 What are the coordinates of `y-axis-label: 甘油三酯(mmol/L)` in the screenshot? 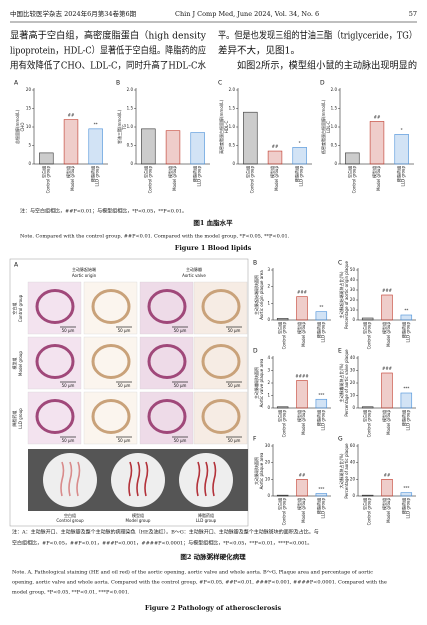 It's located at (119, 127).